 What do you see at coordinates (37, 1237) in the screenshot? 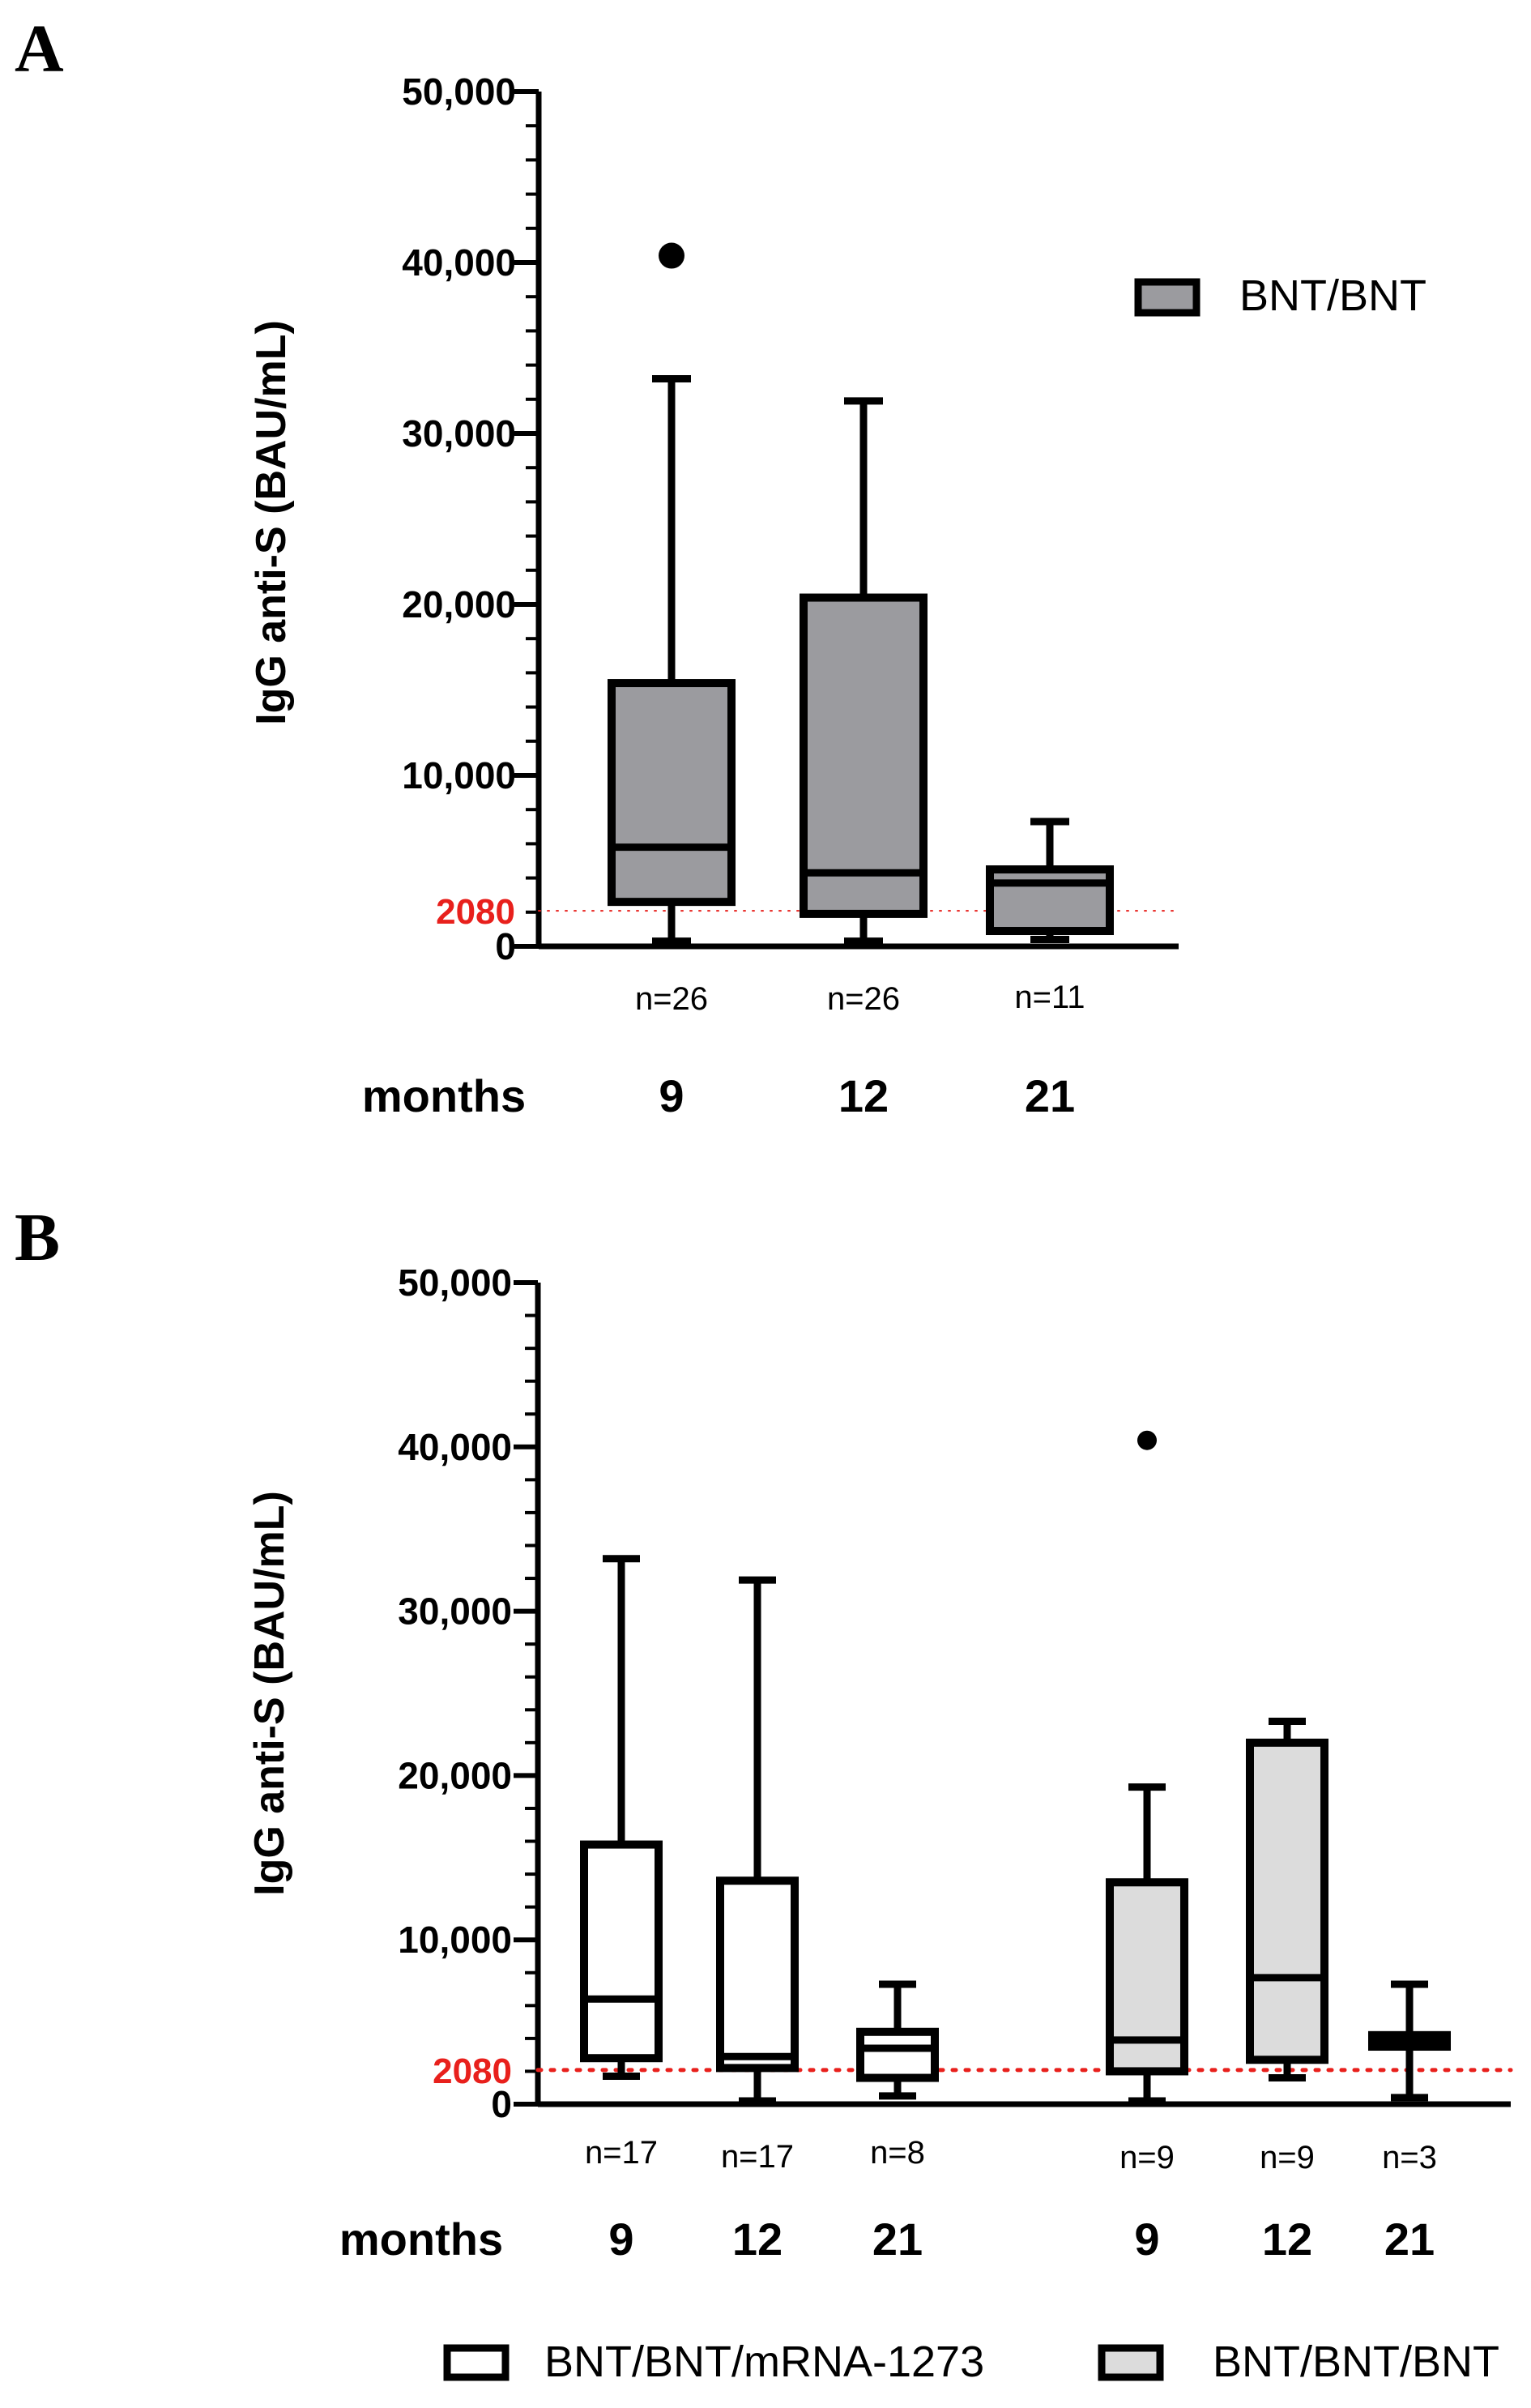
I see `panel-b-label: B` at bounding box center [37, 1237].